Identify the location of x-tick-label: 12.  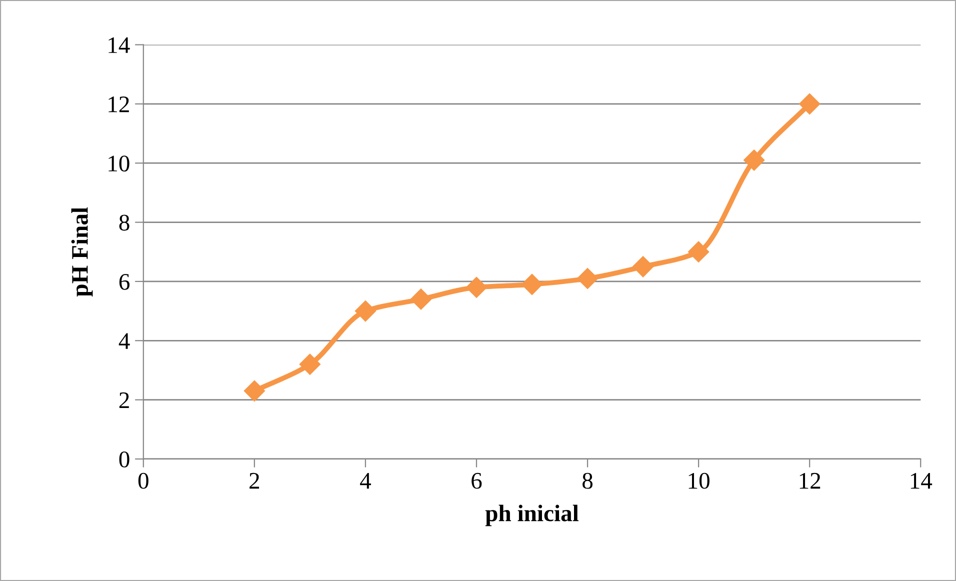
(810, 480).